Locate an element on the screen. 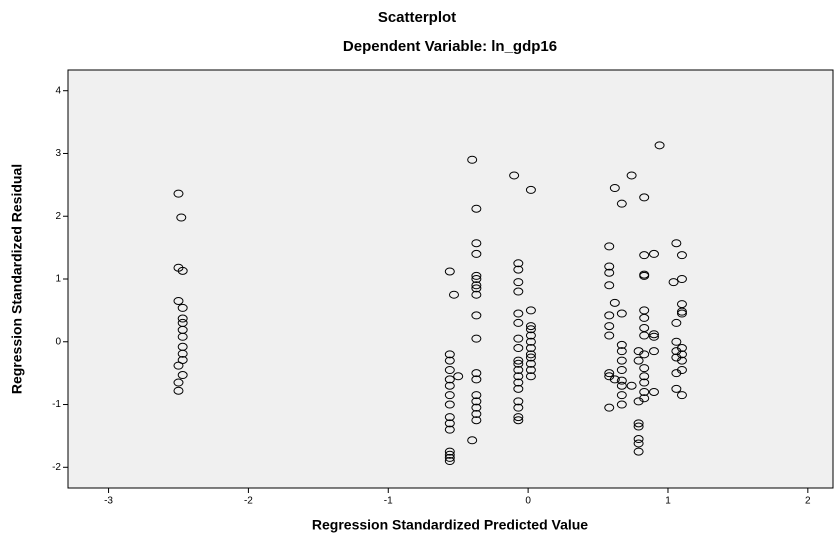 This screenshot has width=834, height=538. x-tick-label: -2 is located at coordinates (248, 501).